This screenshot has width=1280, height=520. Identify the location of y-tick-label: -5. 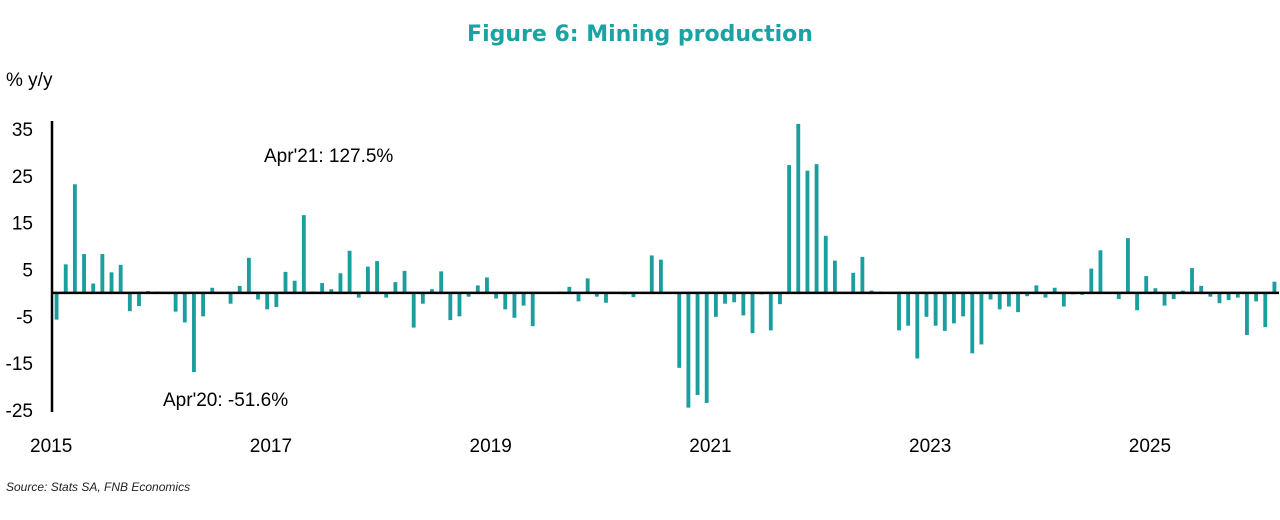
(24, 317).